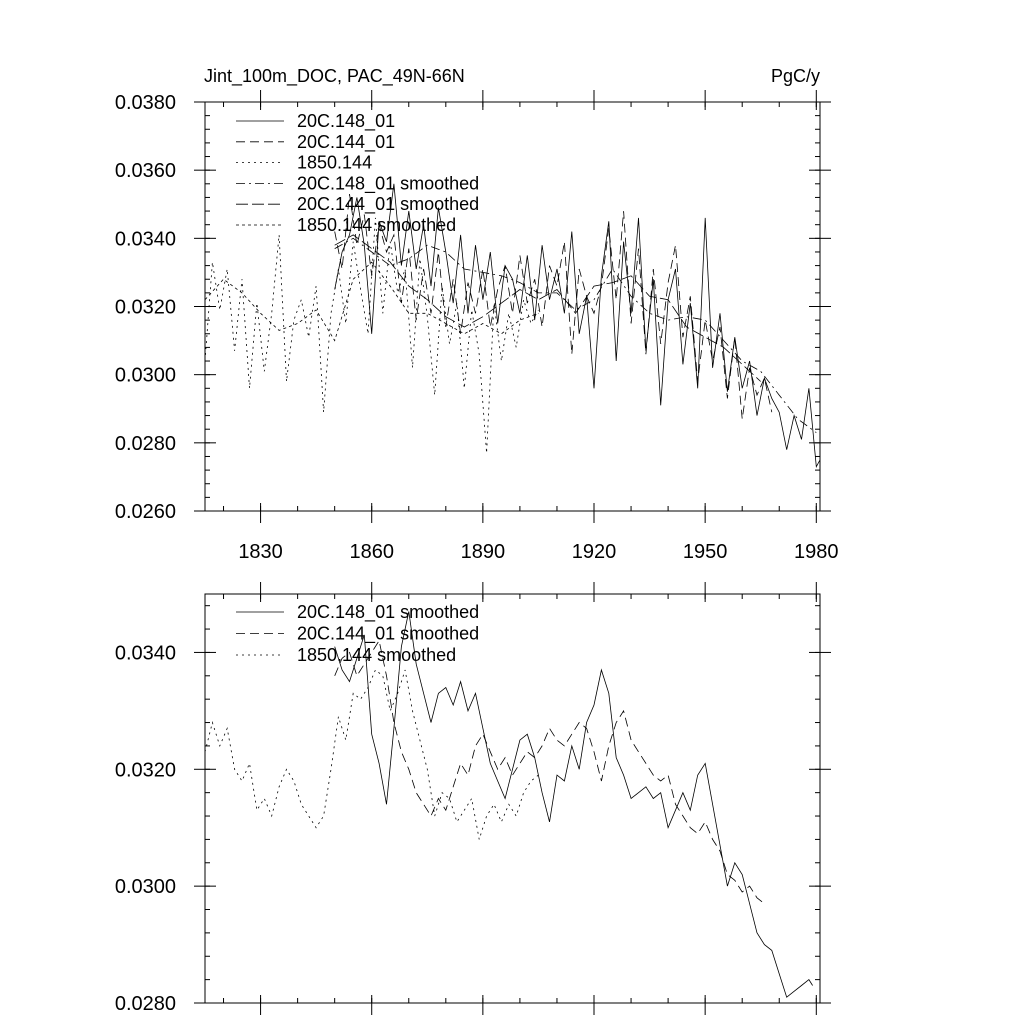 The height and width of the screenshot is (1024, 1024). I want to click on legend-label: 20C.144_01, so click(346, 142).